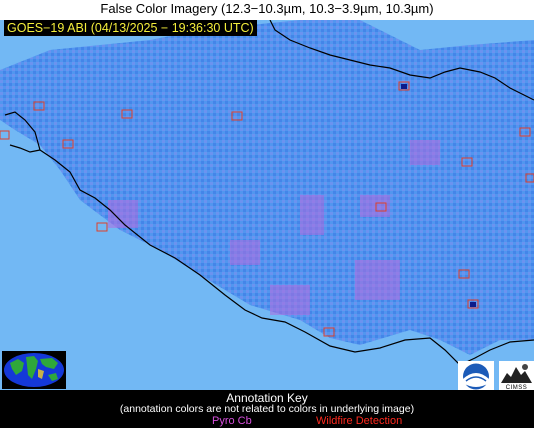  I want to click on timestamp-label: GOES−19 ABI (04/13/2025 − 19:36:30 UTC), so click(130, 28).